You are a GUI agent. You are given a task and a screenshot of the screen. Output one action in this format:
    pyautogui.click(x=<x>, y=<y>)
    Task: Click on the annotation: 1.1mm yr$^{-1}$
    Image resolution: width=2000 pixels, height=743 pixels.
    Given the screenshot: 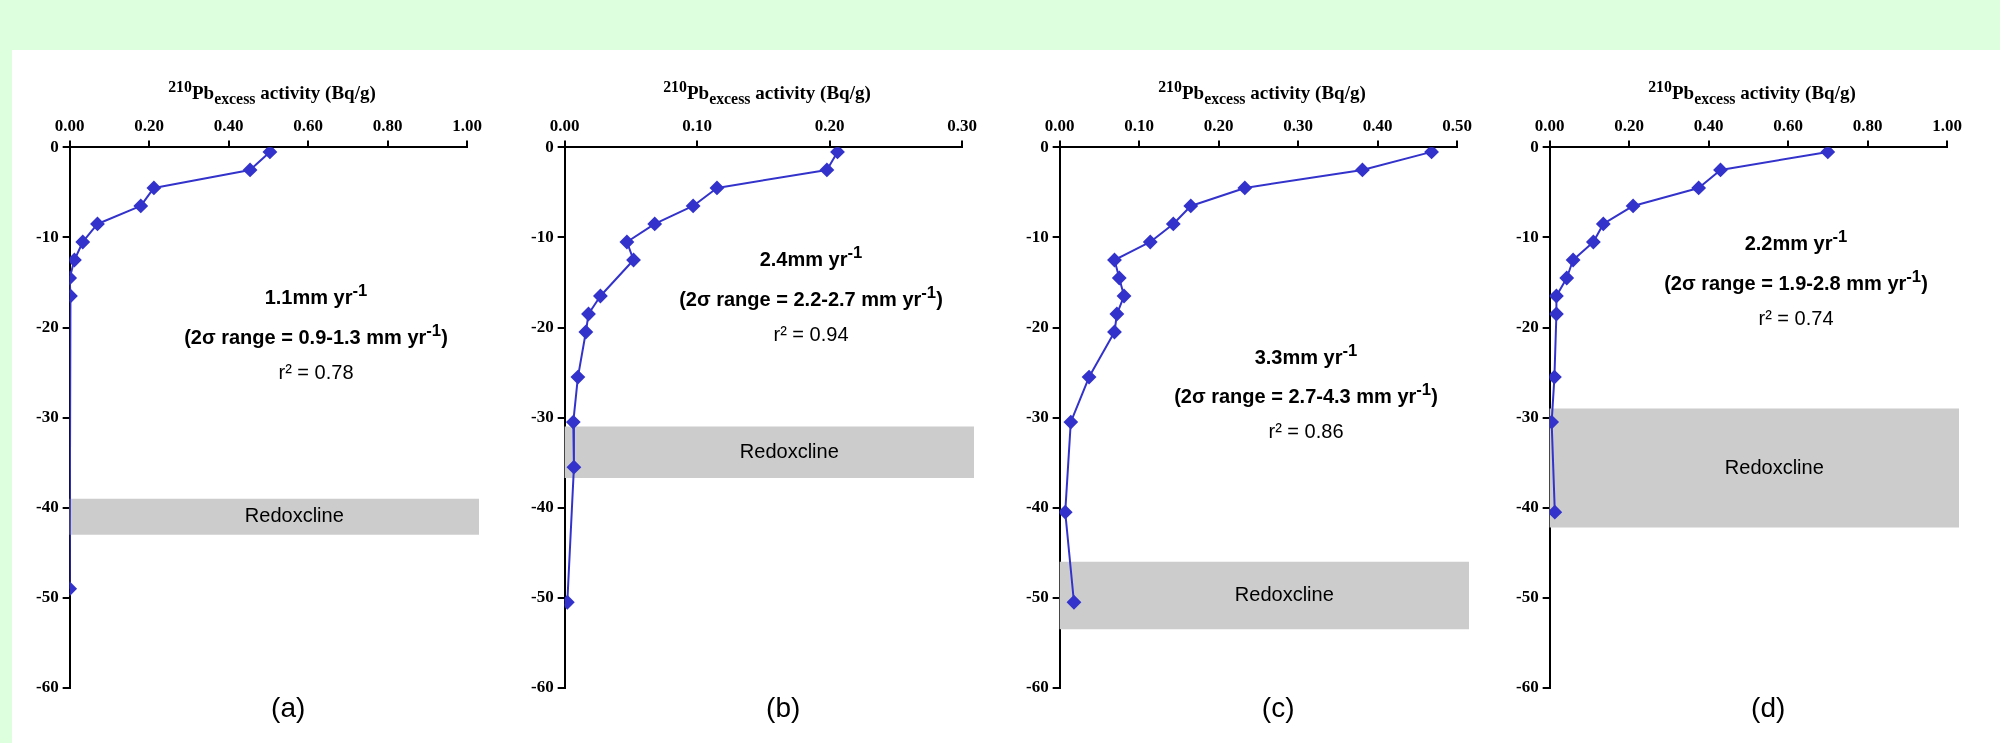 What is the action you would take?
    pyautogui.click(x=316, y=295)
    